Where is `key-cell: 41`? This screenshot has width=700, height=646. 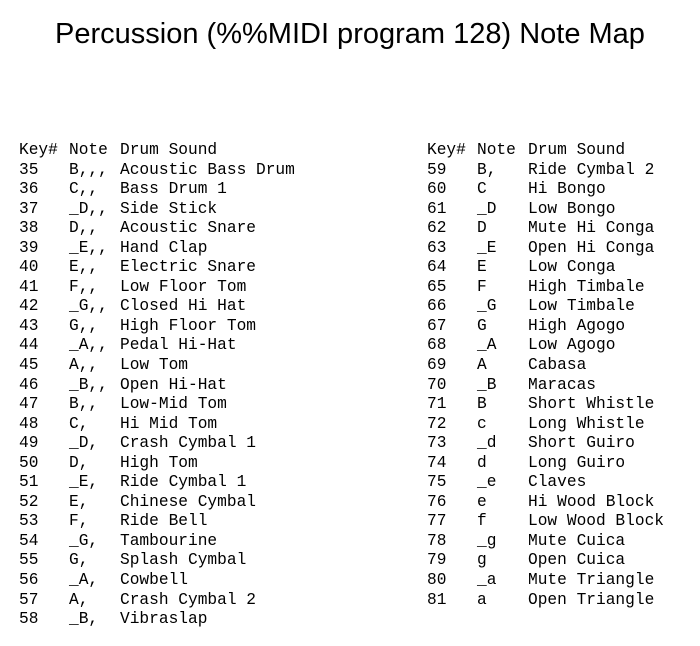
key-cell: 41 is located at coordinates (29, 286).